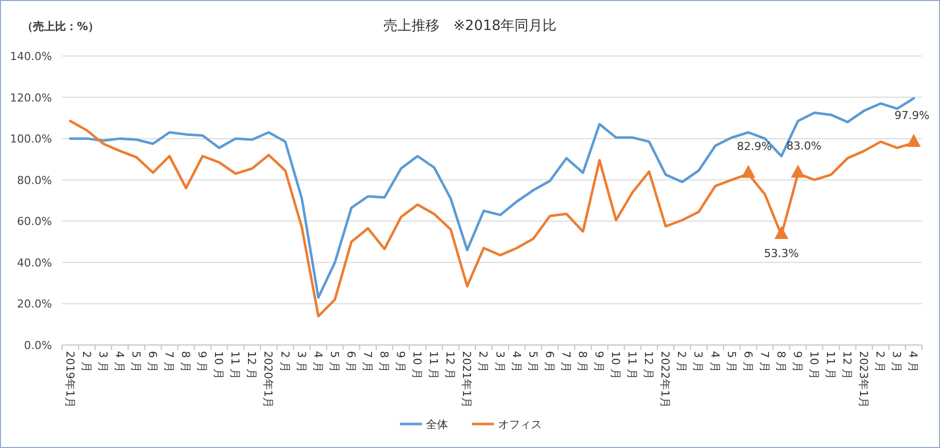 Image resolution: width=940 pixels, height=448 pixels. Describe the element at coordinates (38, 345) in the screenshot. I see `y-tick-label: 0.0%` at that location.